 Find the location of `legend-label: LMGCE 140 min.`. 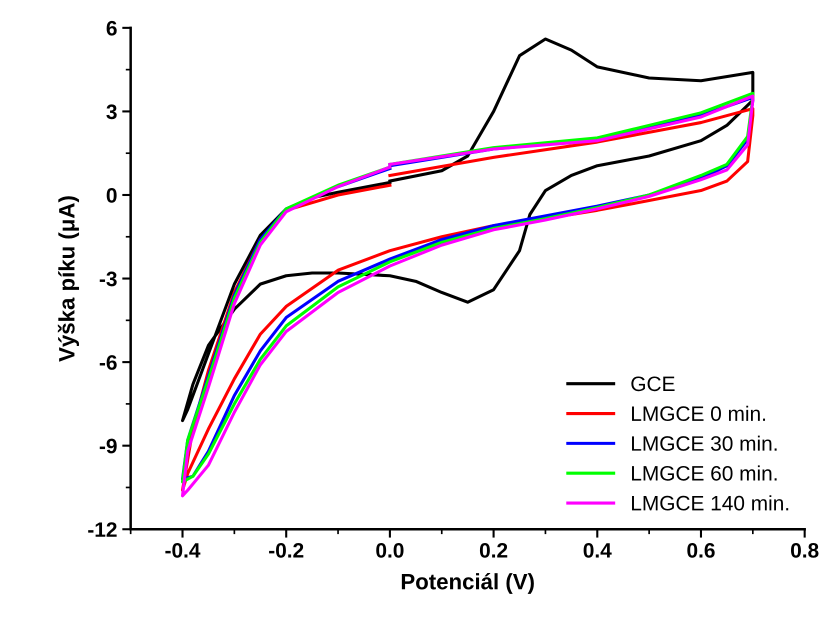

legend-label: LMGCE 140 min. is located at coordinates (710, 503).